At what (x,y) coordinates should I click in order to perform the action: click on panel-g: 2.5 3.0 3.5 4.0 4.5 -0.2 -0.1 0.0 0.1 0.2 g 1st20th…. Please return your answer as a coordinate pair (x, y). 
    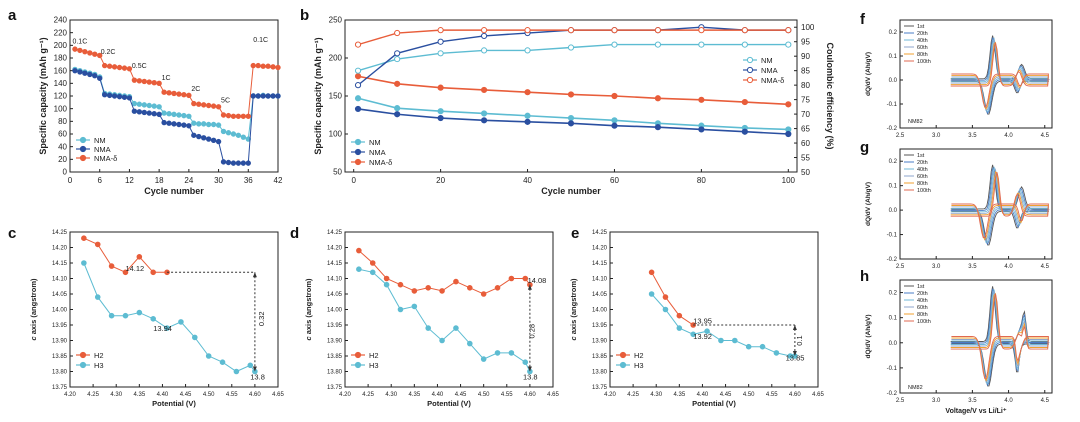
    Looking at the image, I should click on (956, 204).